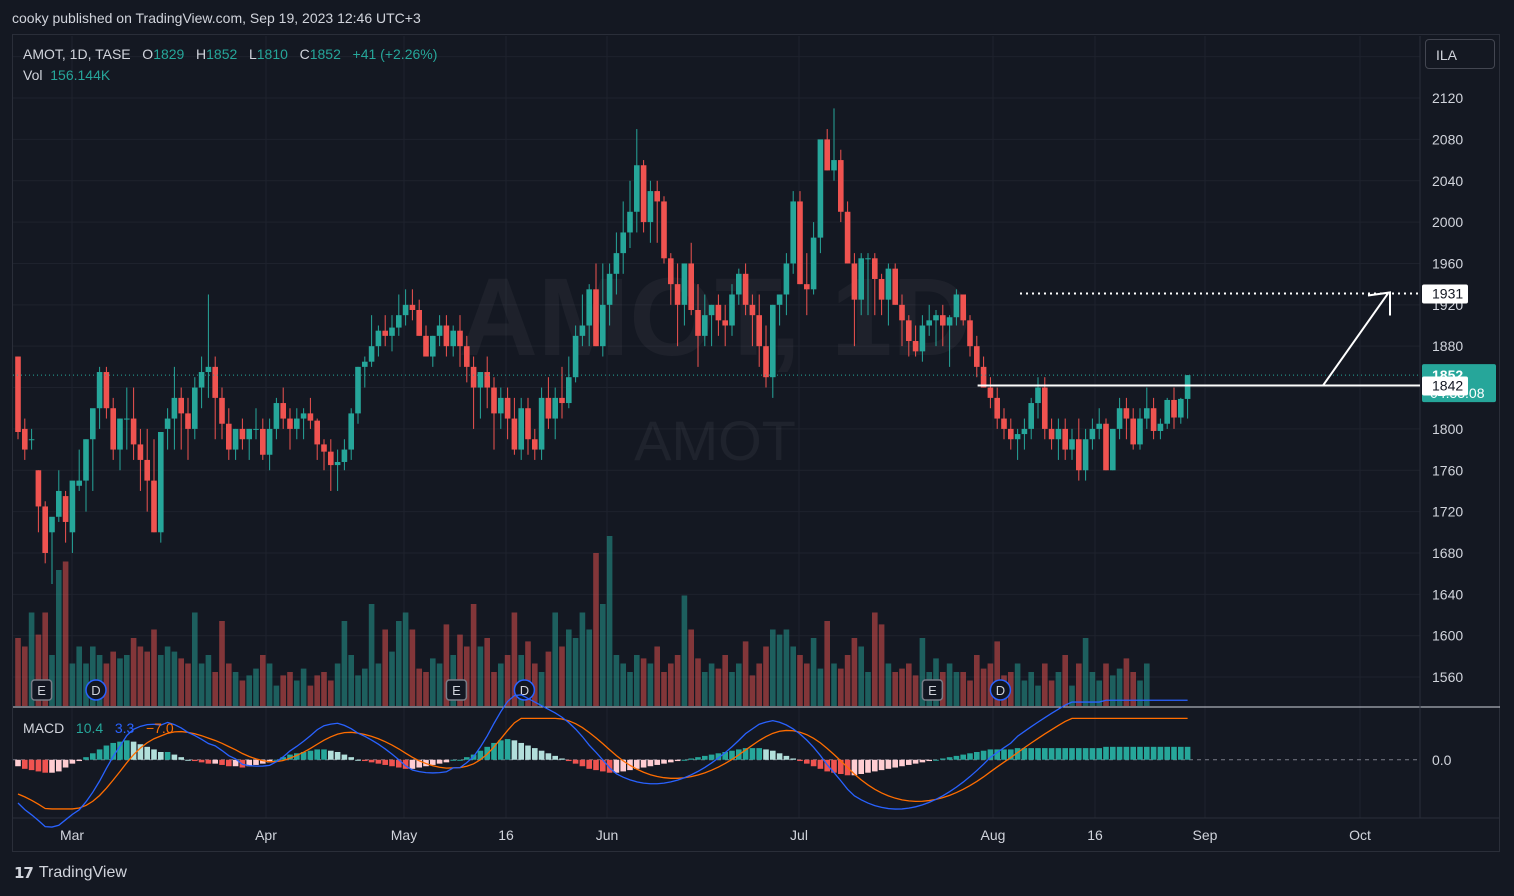 The image size is (1514, 896). Describe the element at coordinates (159, 728) in the screenshot. I see `histogram-value: −7.0` at that location.